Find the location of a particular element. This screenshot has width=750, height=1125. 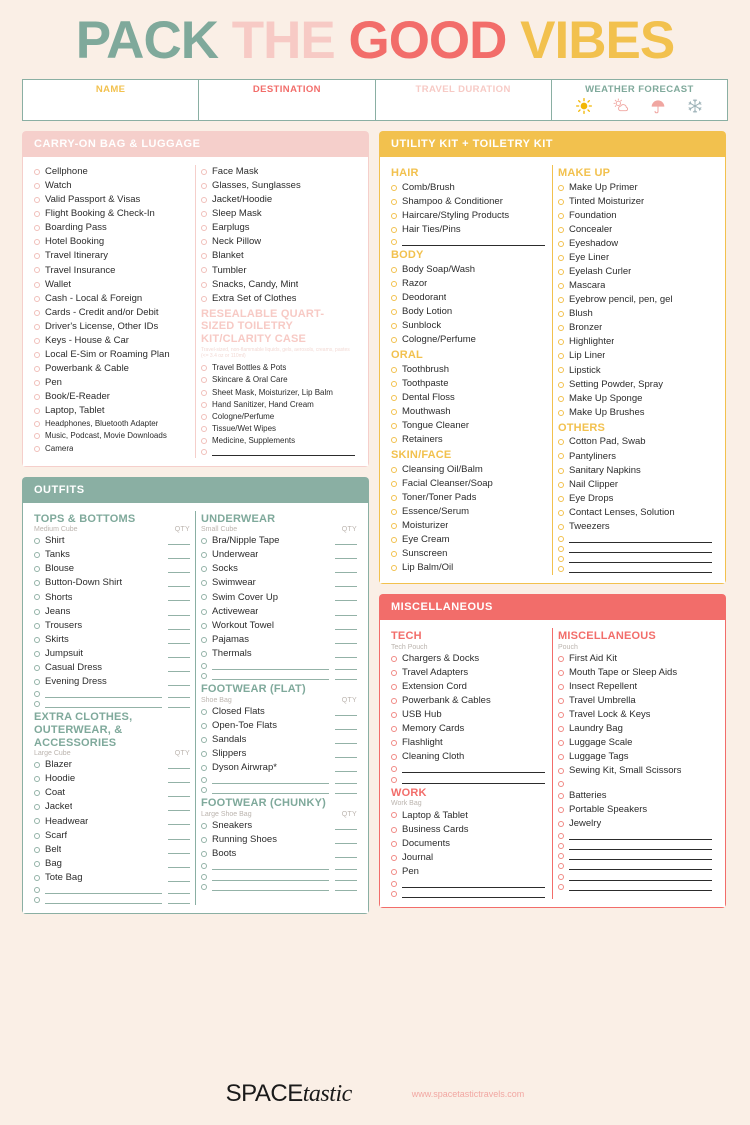

list-item: Cash - Local & Foreign is located at coordinates (112, 299).